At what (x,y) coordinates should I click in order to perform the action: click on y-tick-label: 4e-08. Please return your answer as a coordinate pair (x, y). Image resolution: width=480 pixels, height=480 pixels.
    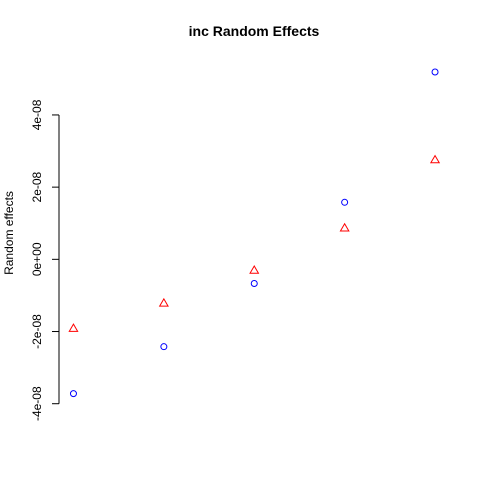
    Looking at the image, I should click on (37, 114).